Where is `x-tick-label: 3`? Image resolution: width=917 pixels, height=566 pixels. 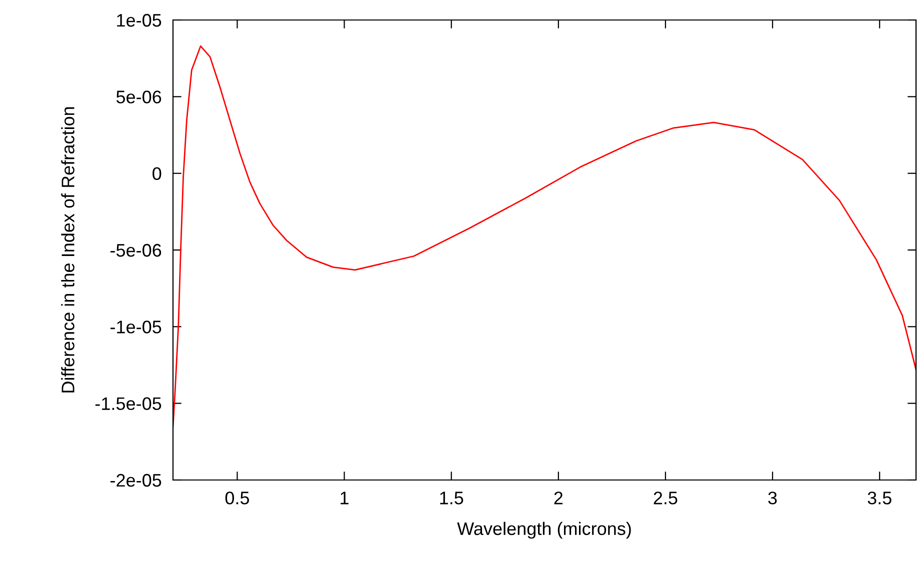
x-tick-label: 3 is located at coordinates (772, 498).